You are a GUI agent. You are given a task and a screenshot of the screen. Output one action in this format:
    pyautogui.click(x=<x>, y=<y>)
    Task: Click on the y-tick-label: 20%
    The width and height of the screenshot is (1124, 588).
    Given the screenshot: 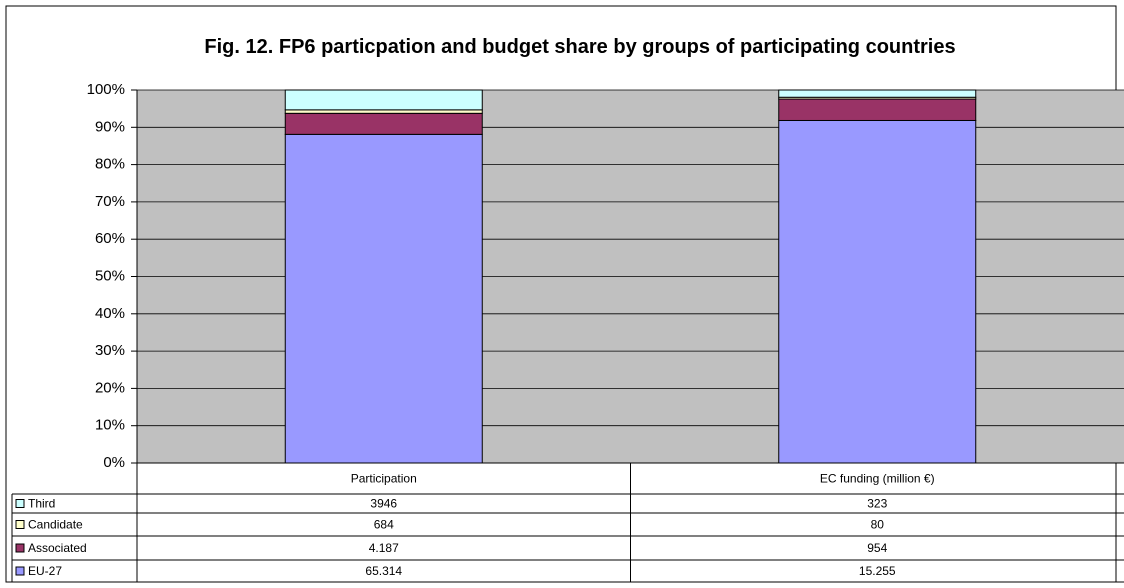 What is the action you would take?
    pyautogui.click(x=110, y=387)
    